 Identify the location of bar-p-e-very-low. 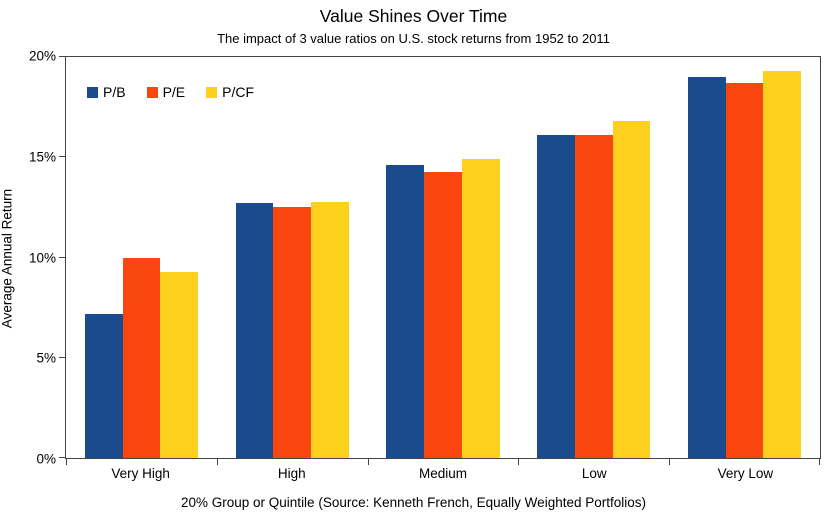
(744, 270).